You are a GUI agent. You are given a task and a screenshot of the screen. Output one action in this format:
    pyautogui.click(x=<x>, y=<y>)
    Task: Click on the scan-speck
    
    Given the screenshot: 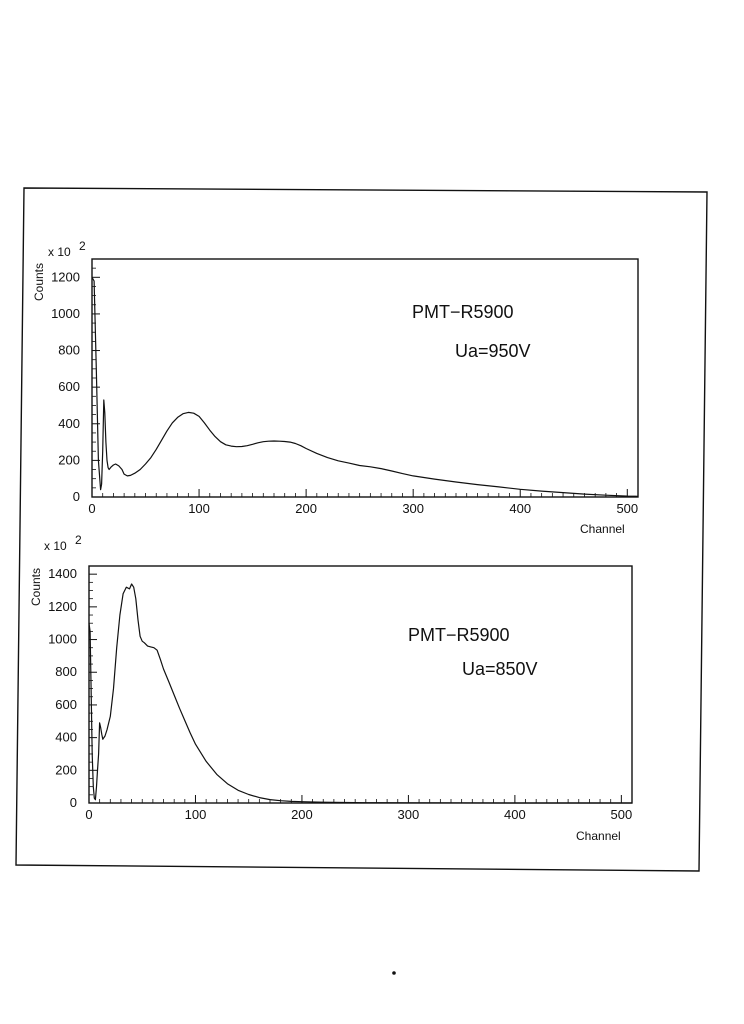 What is the action you would take?
    pyautogui.click(x=394, y=973)
    